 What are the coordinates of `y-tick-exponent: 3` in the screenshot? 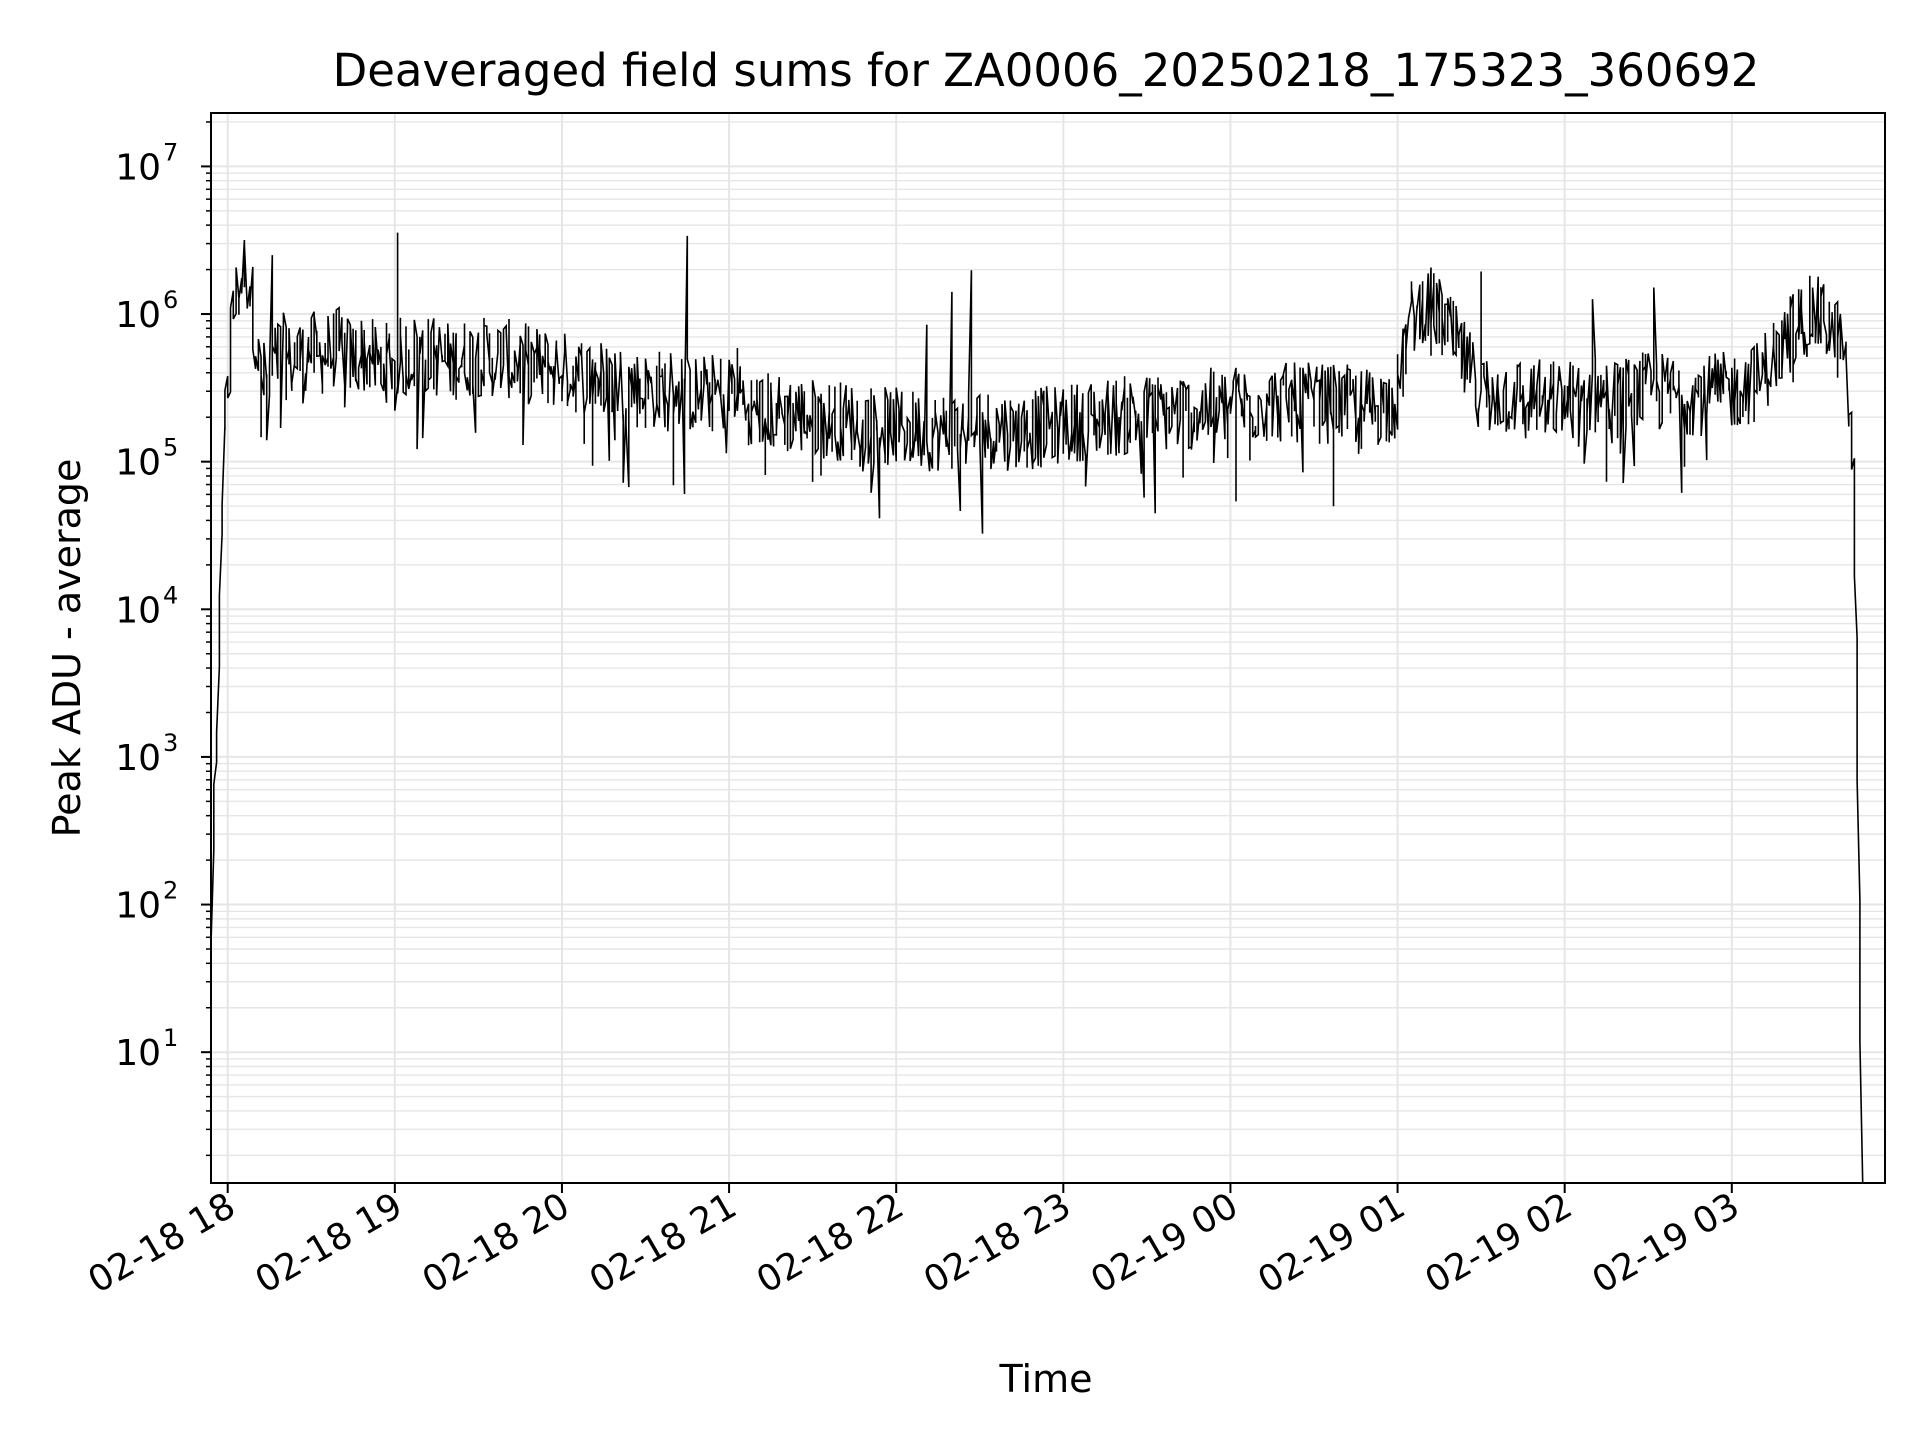 It's located at (170, 743).